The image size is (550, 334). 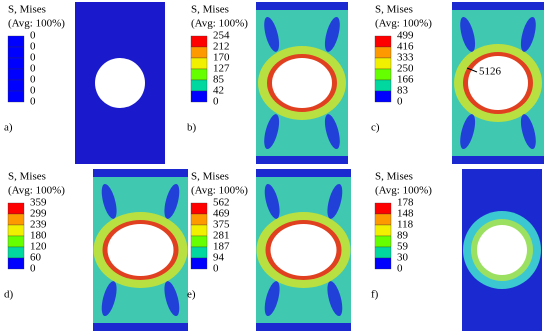 I want to click on legend-tick: 118, so click(x=405, y=225).